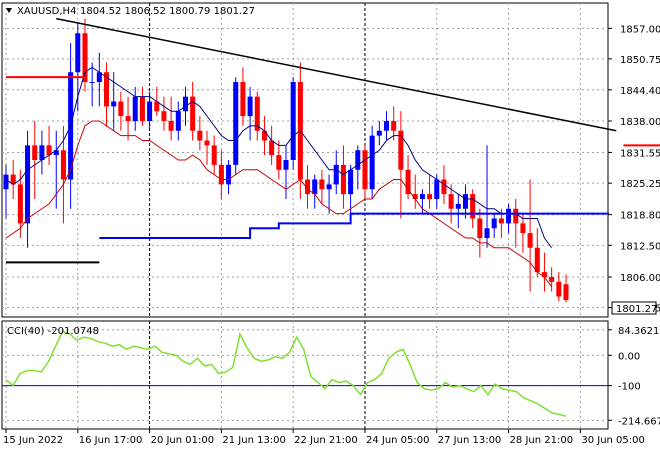  What do you see at coordinates (470, 440) in the screenshot?
I see `time-tick-label: 27 Jun 13:00` at bounding box center [470, 440].